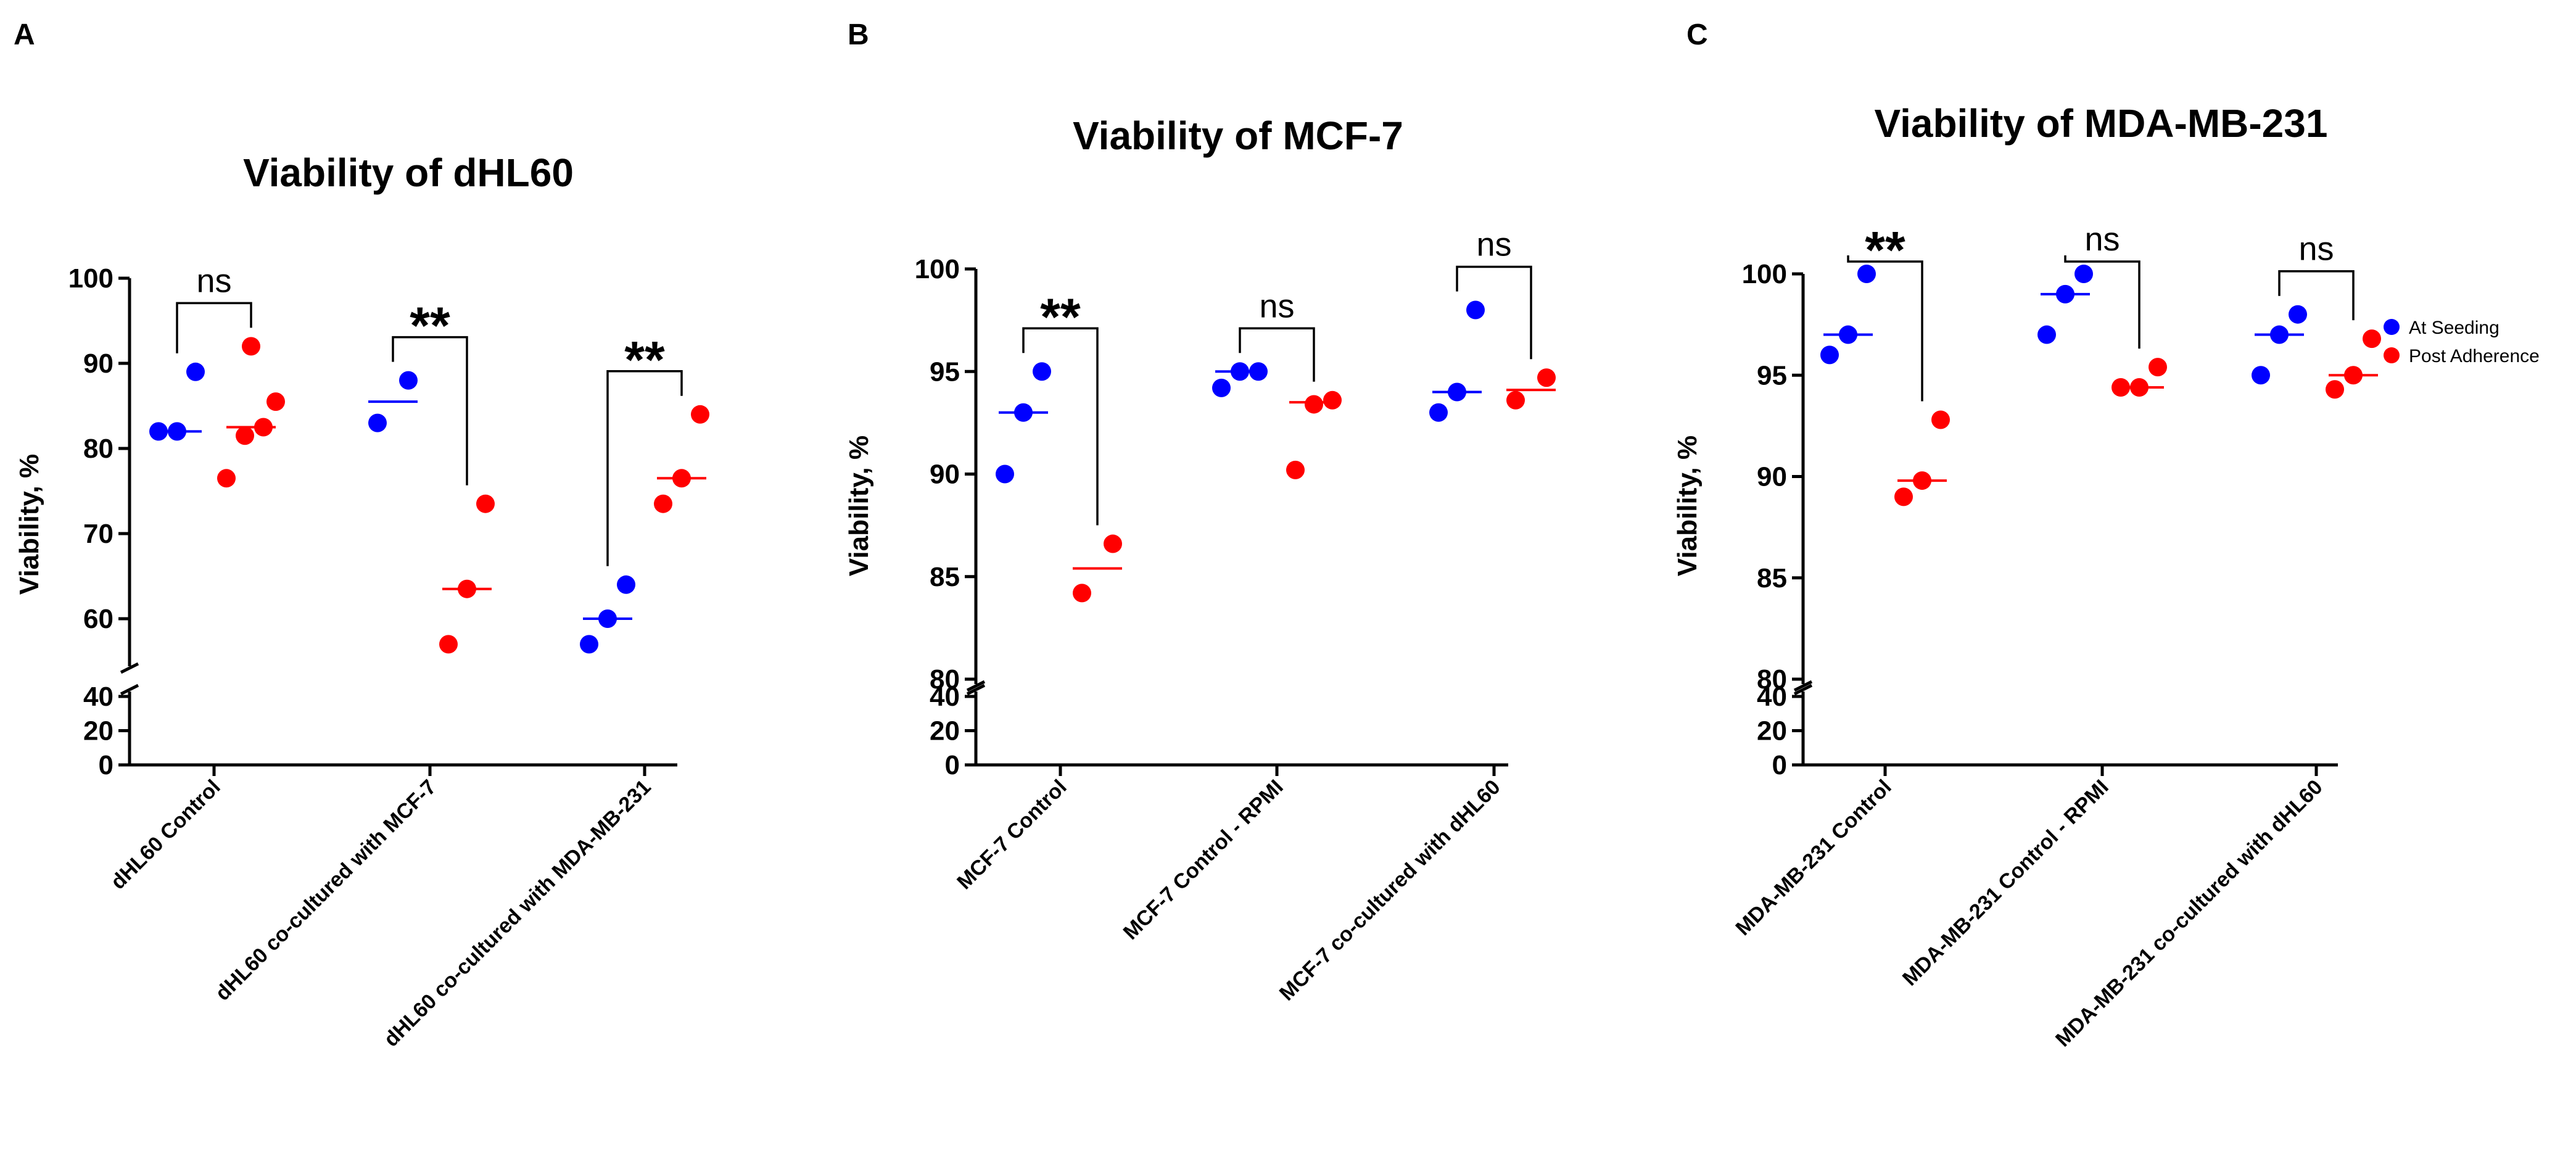  What do you see at coordinates (2101, 123) in the screenshot?
I see `chart-title: Viability of MDA-MB-231` at bounding box center [2101, 123].